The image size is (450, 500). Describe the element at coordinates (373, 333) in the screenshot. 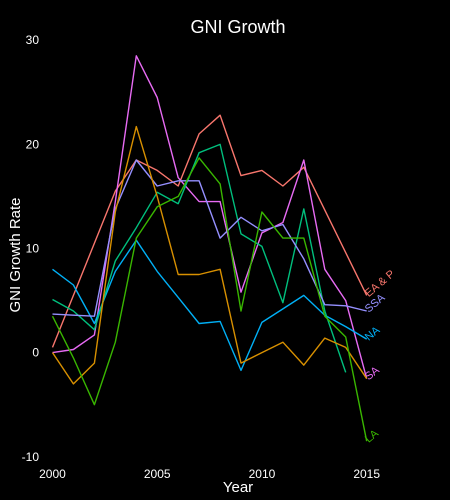

I see `series-end-label: NA` at that location.